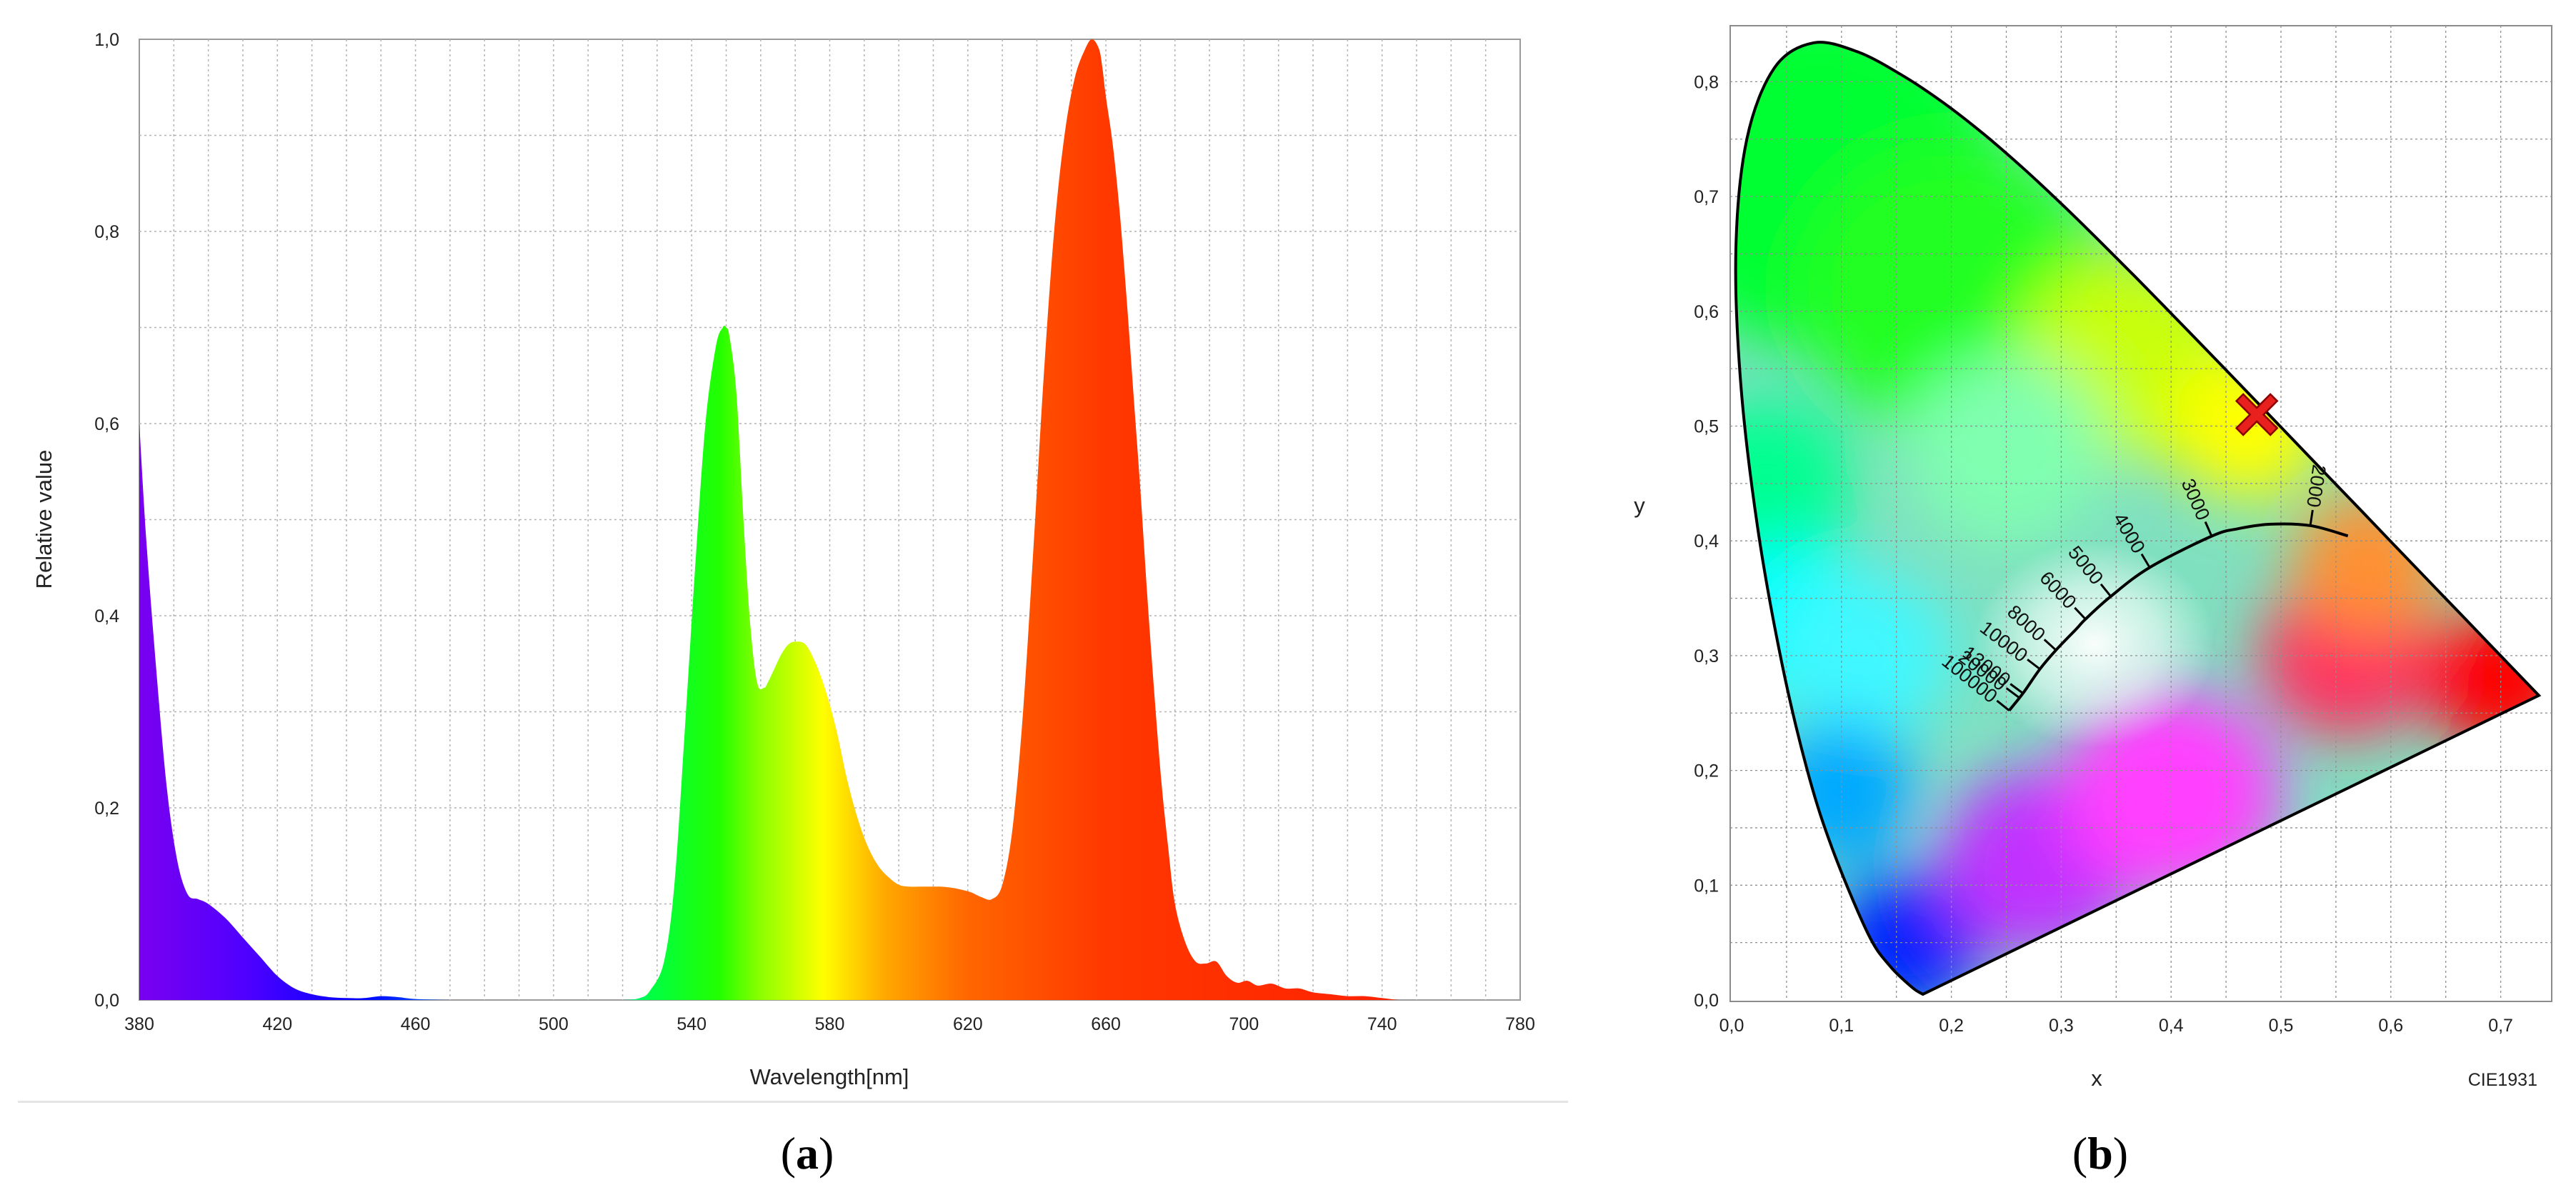 The image size is (2576, 1185). I want to click on x-tick-label: 580, so click(830, 1024).